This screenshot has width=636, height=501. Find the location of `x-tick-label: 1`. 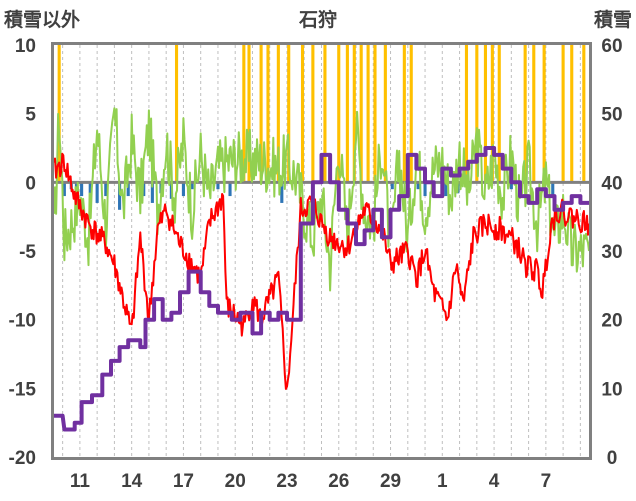

x-tick-label: 1 is located at coordinates (442, 481).